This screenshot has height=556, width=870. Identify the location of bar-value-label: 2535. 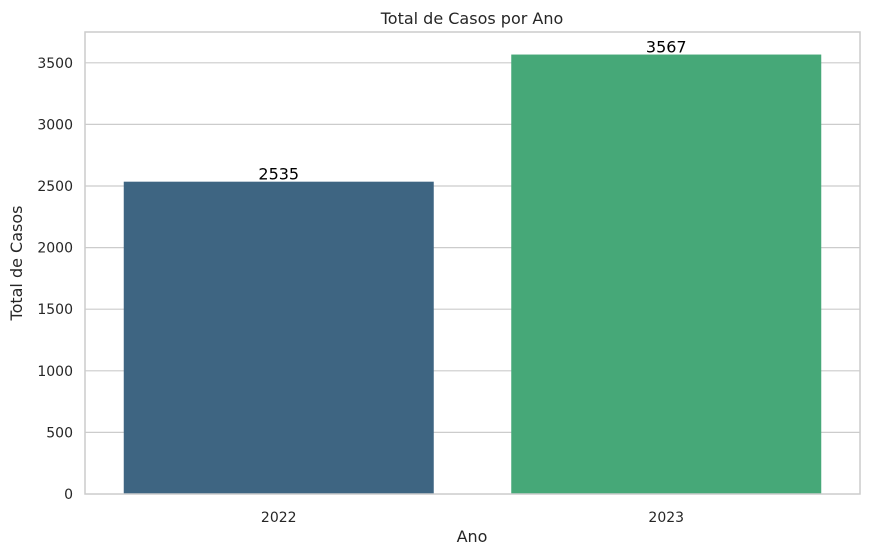
(278, 174).